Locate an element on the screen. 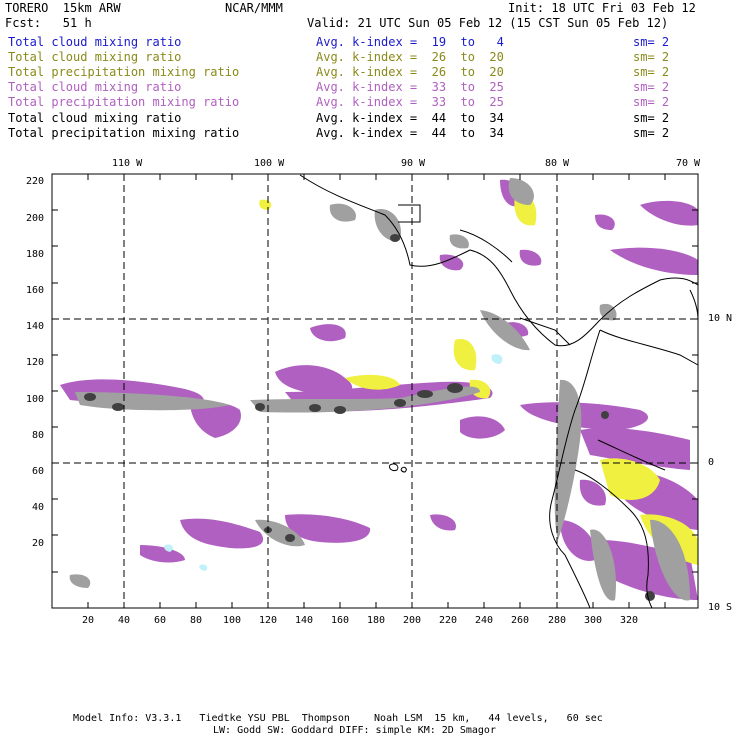 This screenshot has height=740, width=740. x-tick-label: 200 is located at coordinates (412, 620).